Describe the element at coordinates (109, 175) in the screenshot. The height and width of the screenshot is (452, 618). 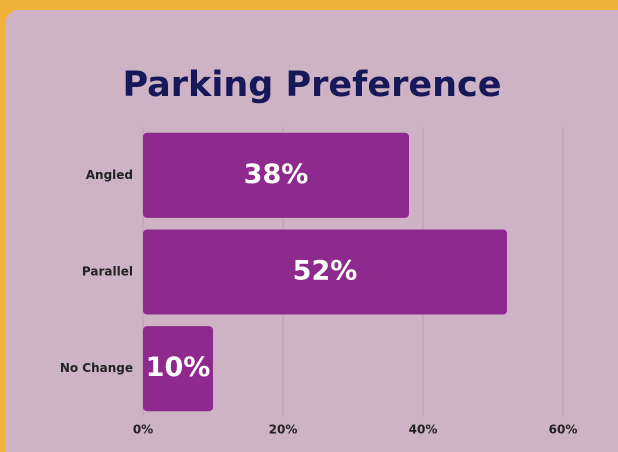
I see `y-tick-label: Angled` at that location.